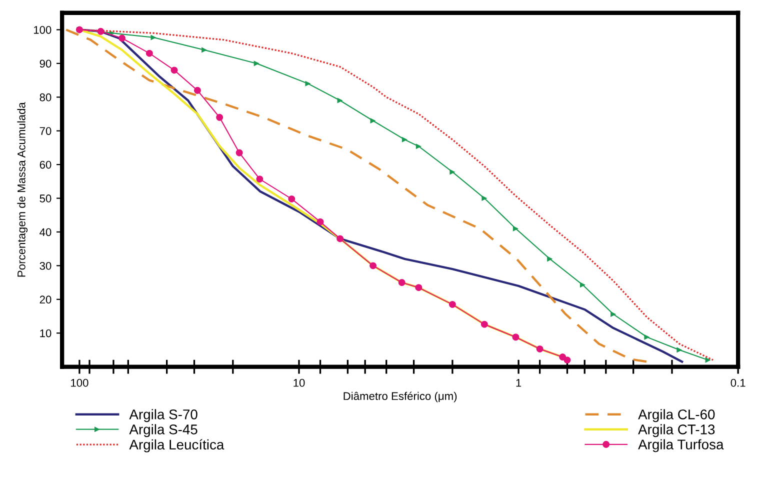 This screenshot has width=757, height=495. I want to click on legend-label: Argila S-45, so click(163, 431).